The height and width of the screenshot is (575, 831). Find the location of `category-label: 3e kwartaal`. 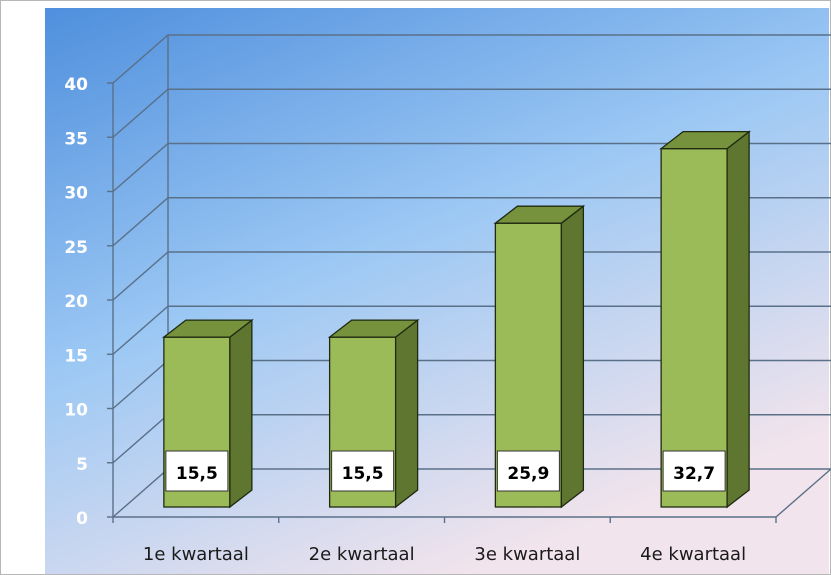

category-label: 3e kwartaal is located at coordinates (527, 554).